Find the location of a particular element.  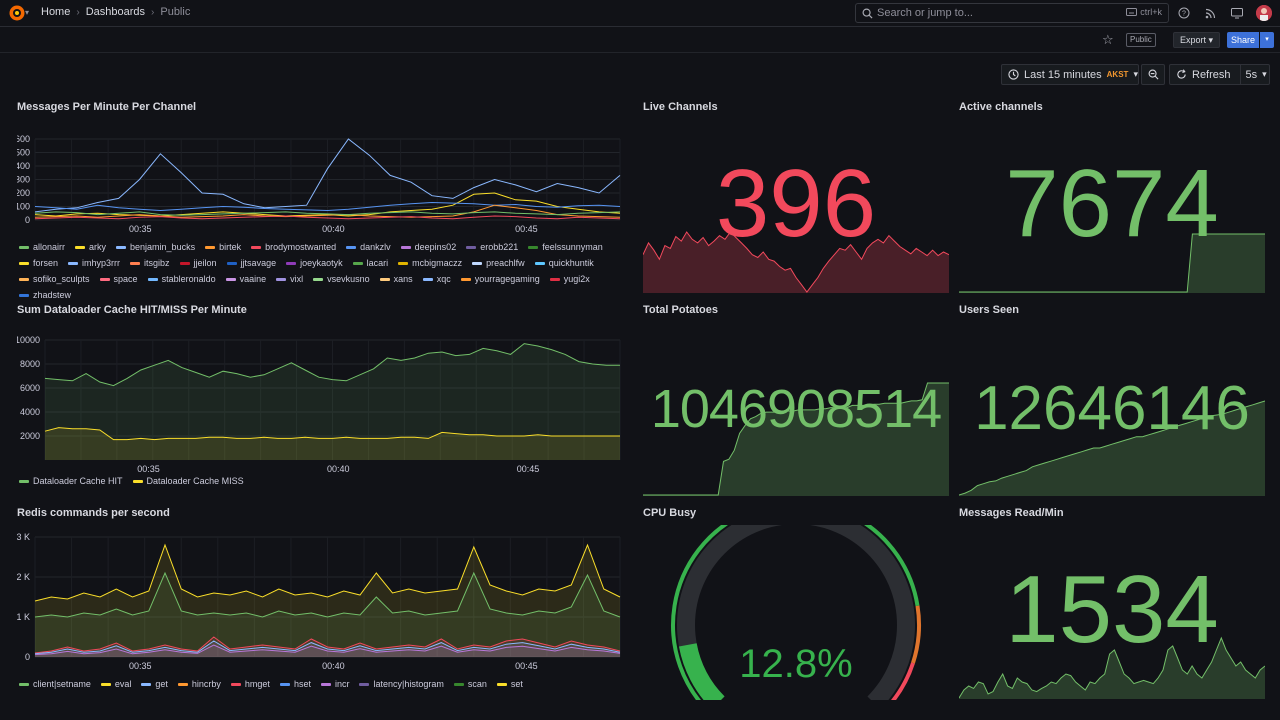

legend-item: space is located at coordinates (118, 279).